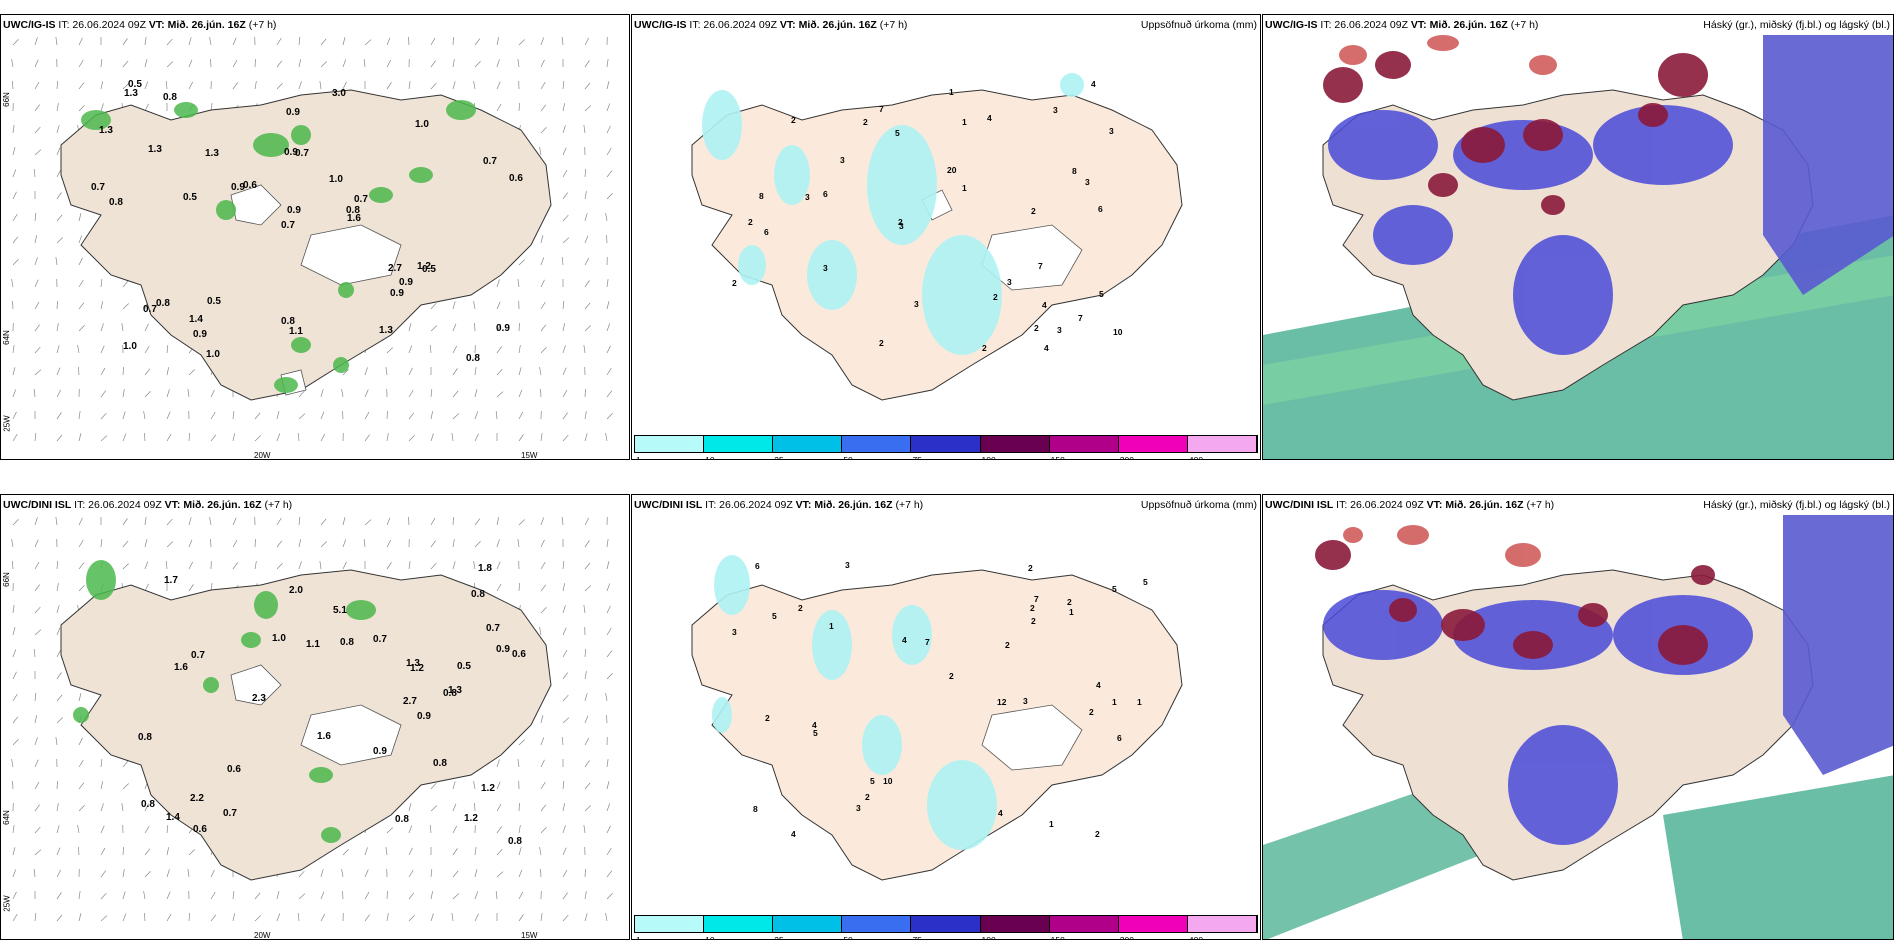 The image size is (1900, 950). I want to click on lat-label-64n: 64N, so click(6, 337).